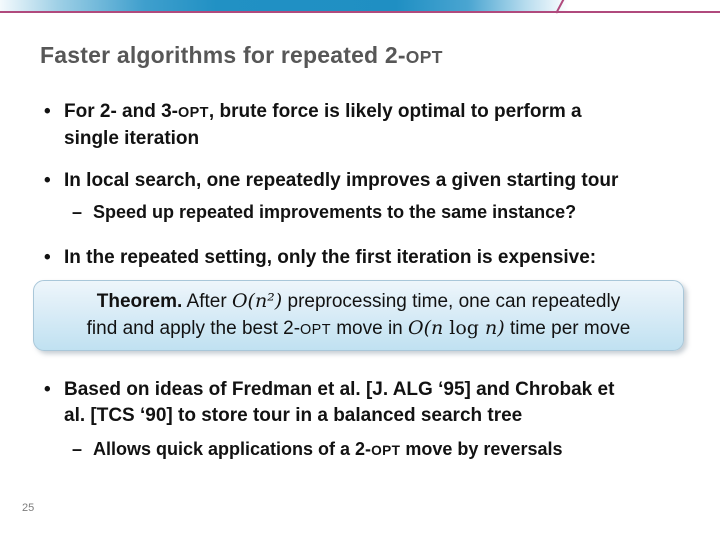 The image size is (720, 540). Describe the element at coordinates (360, 12) in the screenshot. I see `banner-accent-line` at that location.